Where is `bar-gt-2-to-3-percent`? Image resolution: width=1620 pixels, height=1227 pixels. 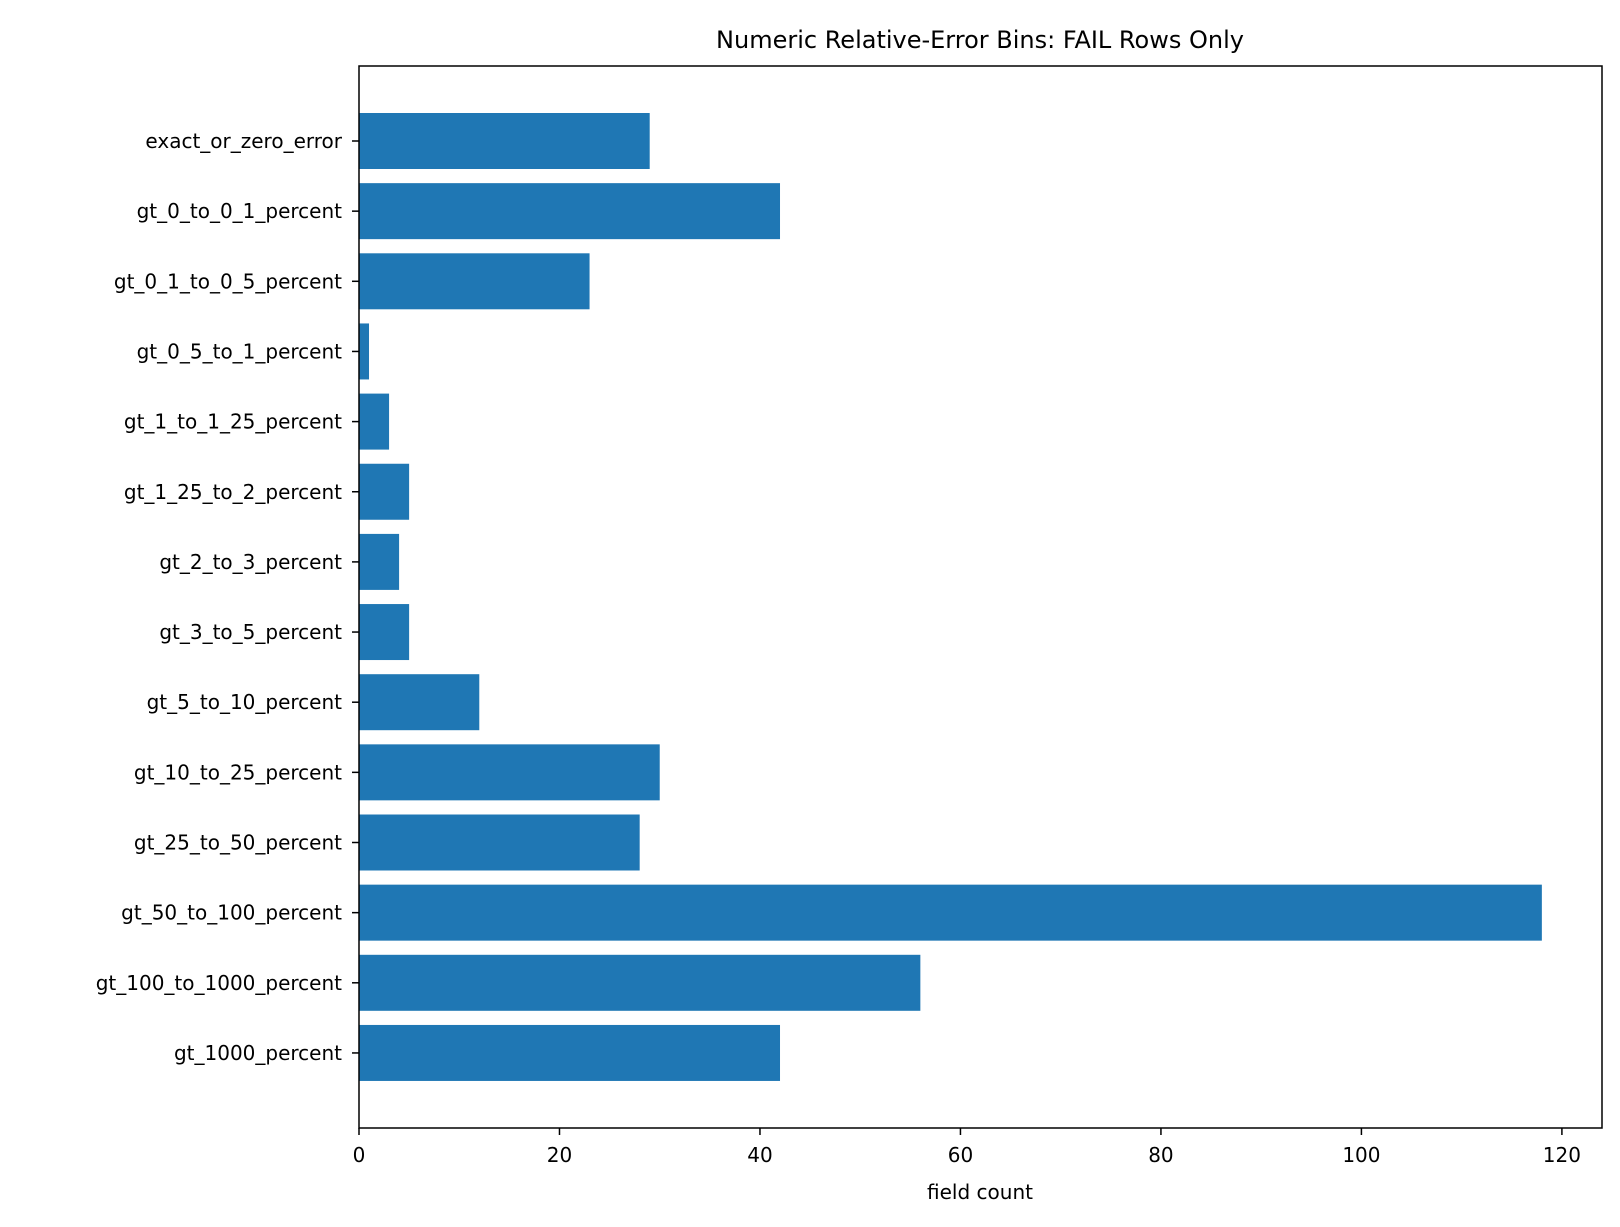 bar-gt-2-to-3-percent is located at coordinates (379, 561).